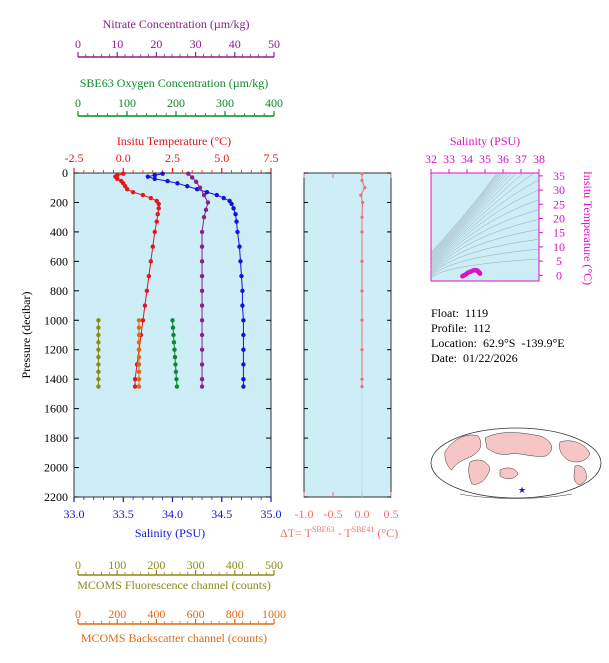 The image size is (609, 663). What do you see at coordinates (271, 158) in the screenshot?
I see `temperature-tick-label: 7.5` at bounding box center [271, 158].